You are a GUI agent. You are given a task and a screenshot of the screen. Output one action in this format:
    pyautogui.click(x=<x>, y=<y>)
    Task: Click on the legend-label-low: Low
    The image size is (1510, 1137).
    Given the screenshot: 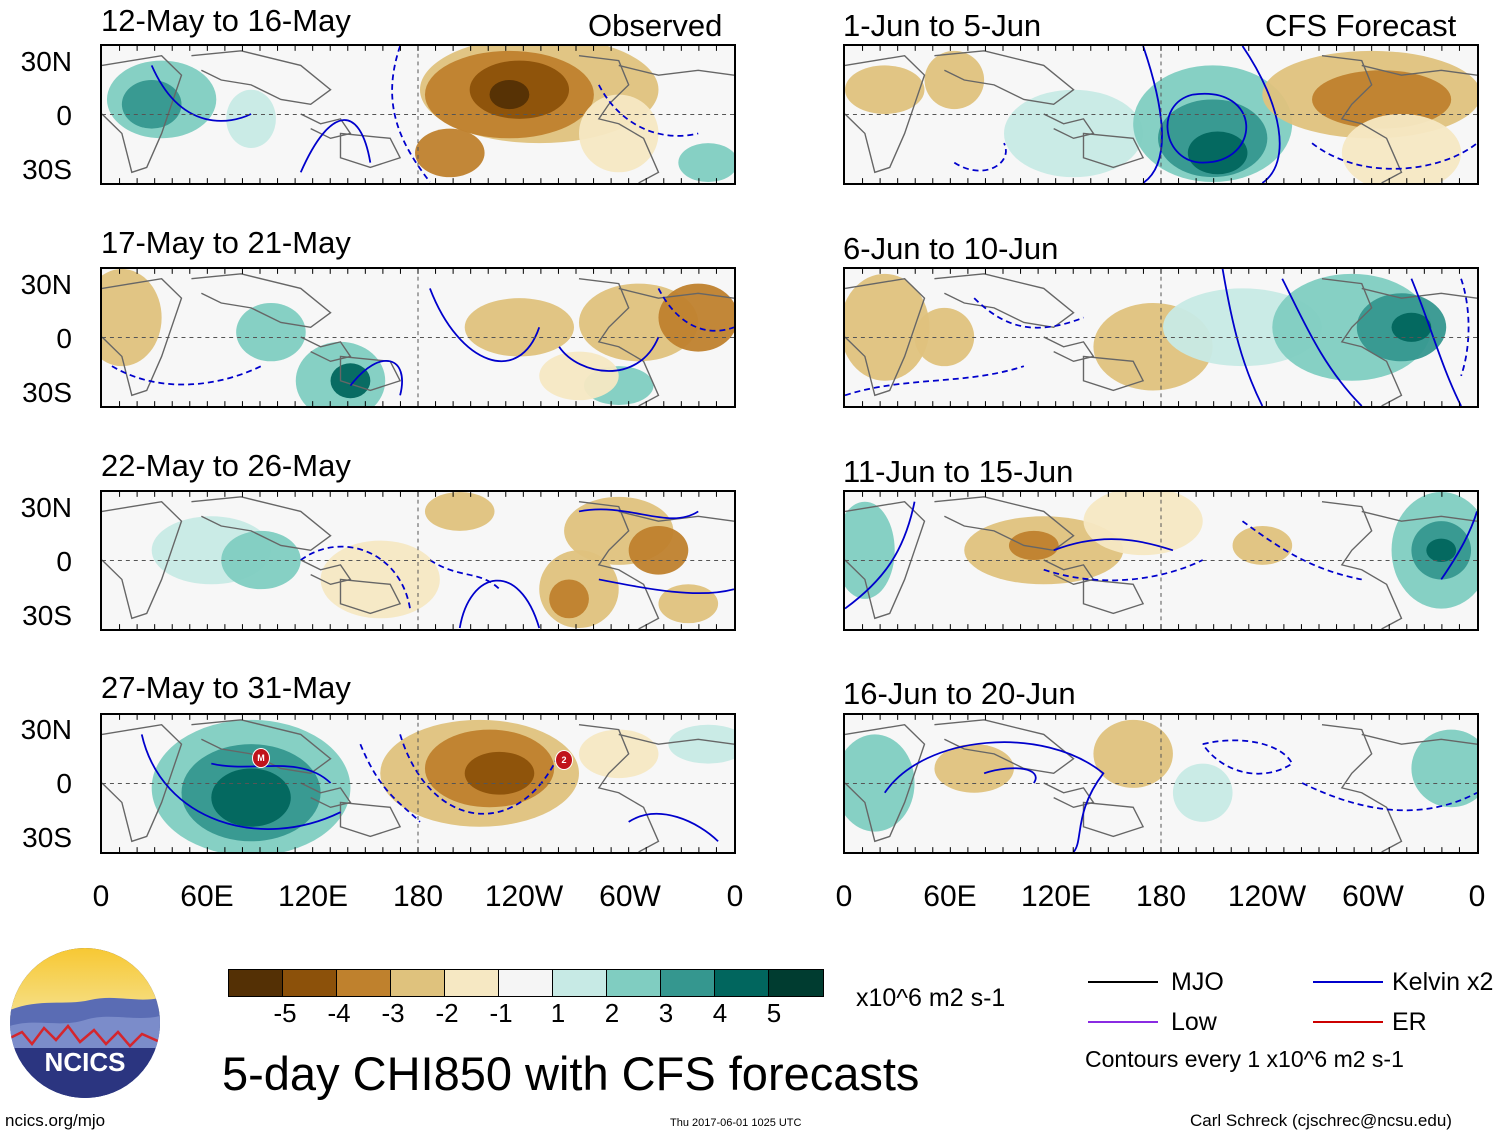 What is the action you would take?
    pyautogui.click(x=1194, y=1022)
    